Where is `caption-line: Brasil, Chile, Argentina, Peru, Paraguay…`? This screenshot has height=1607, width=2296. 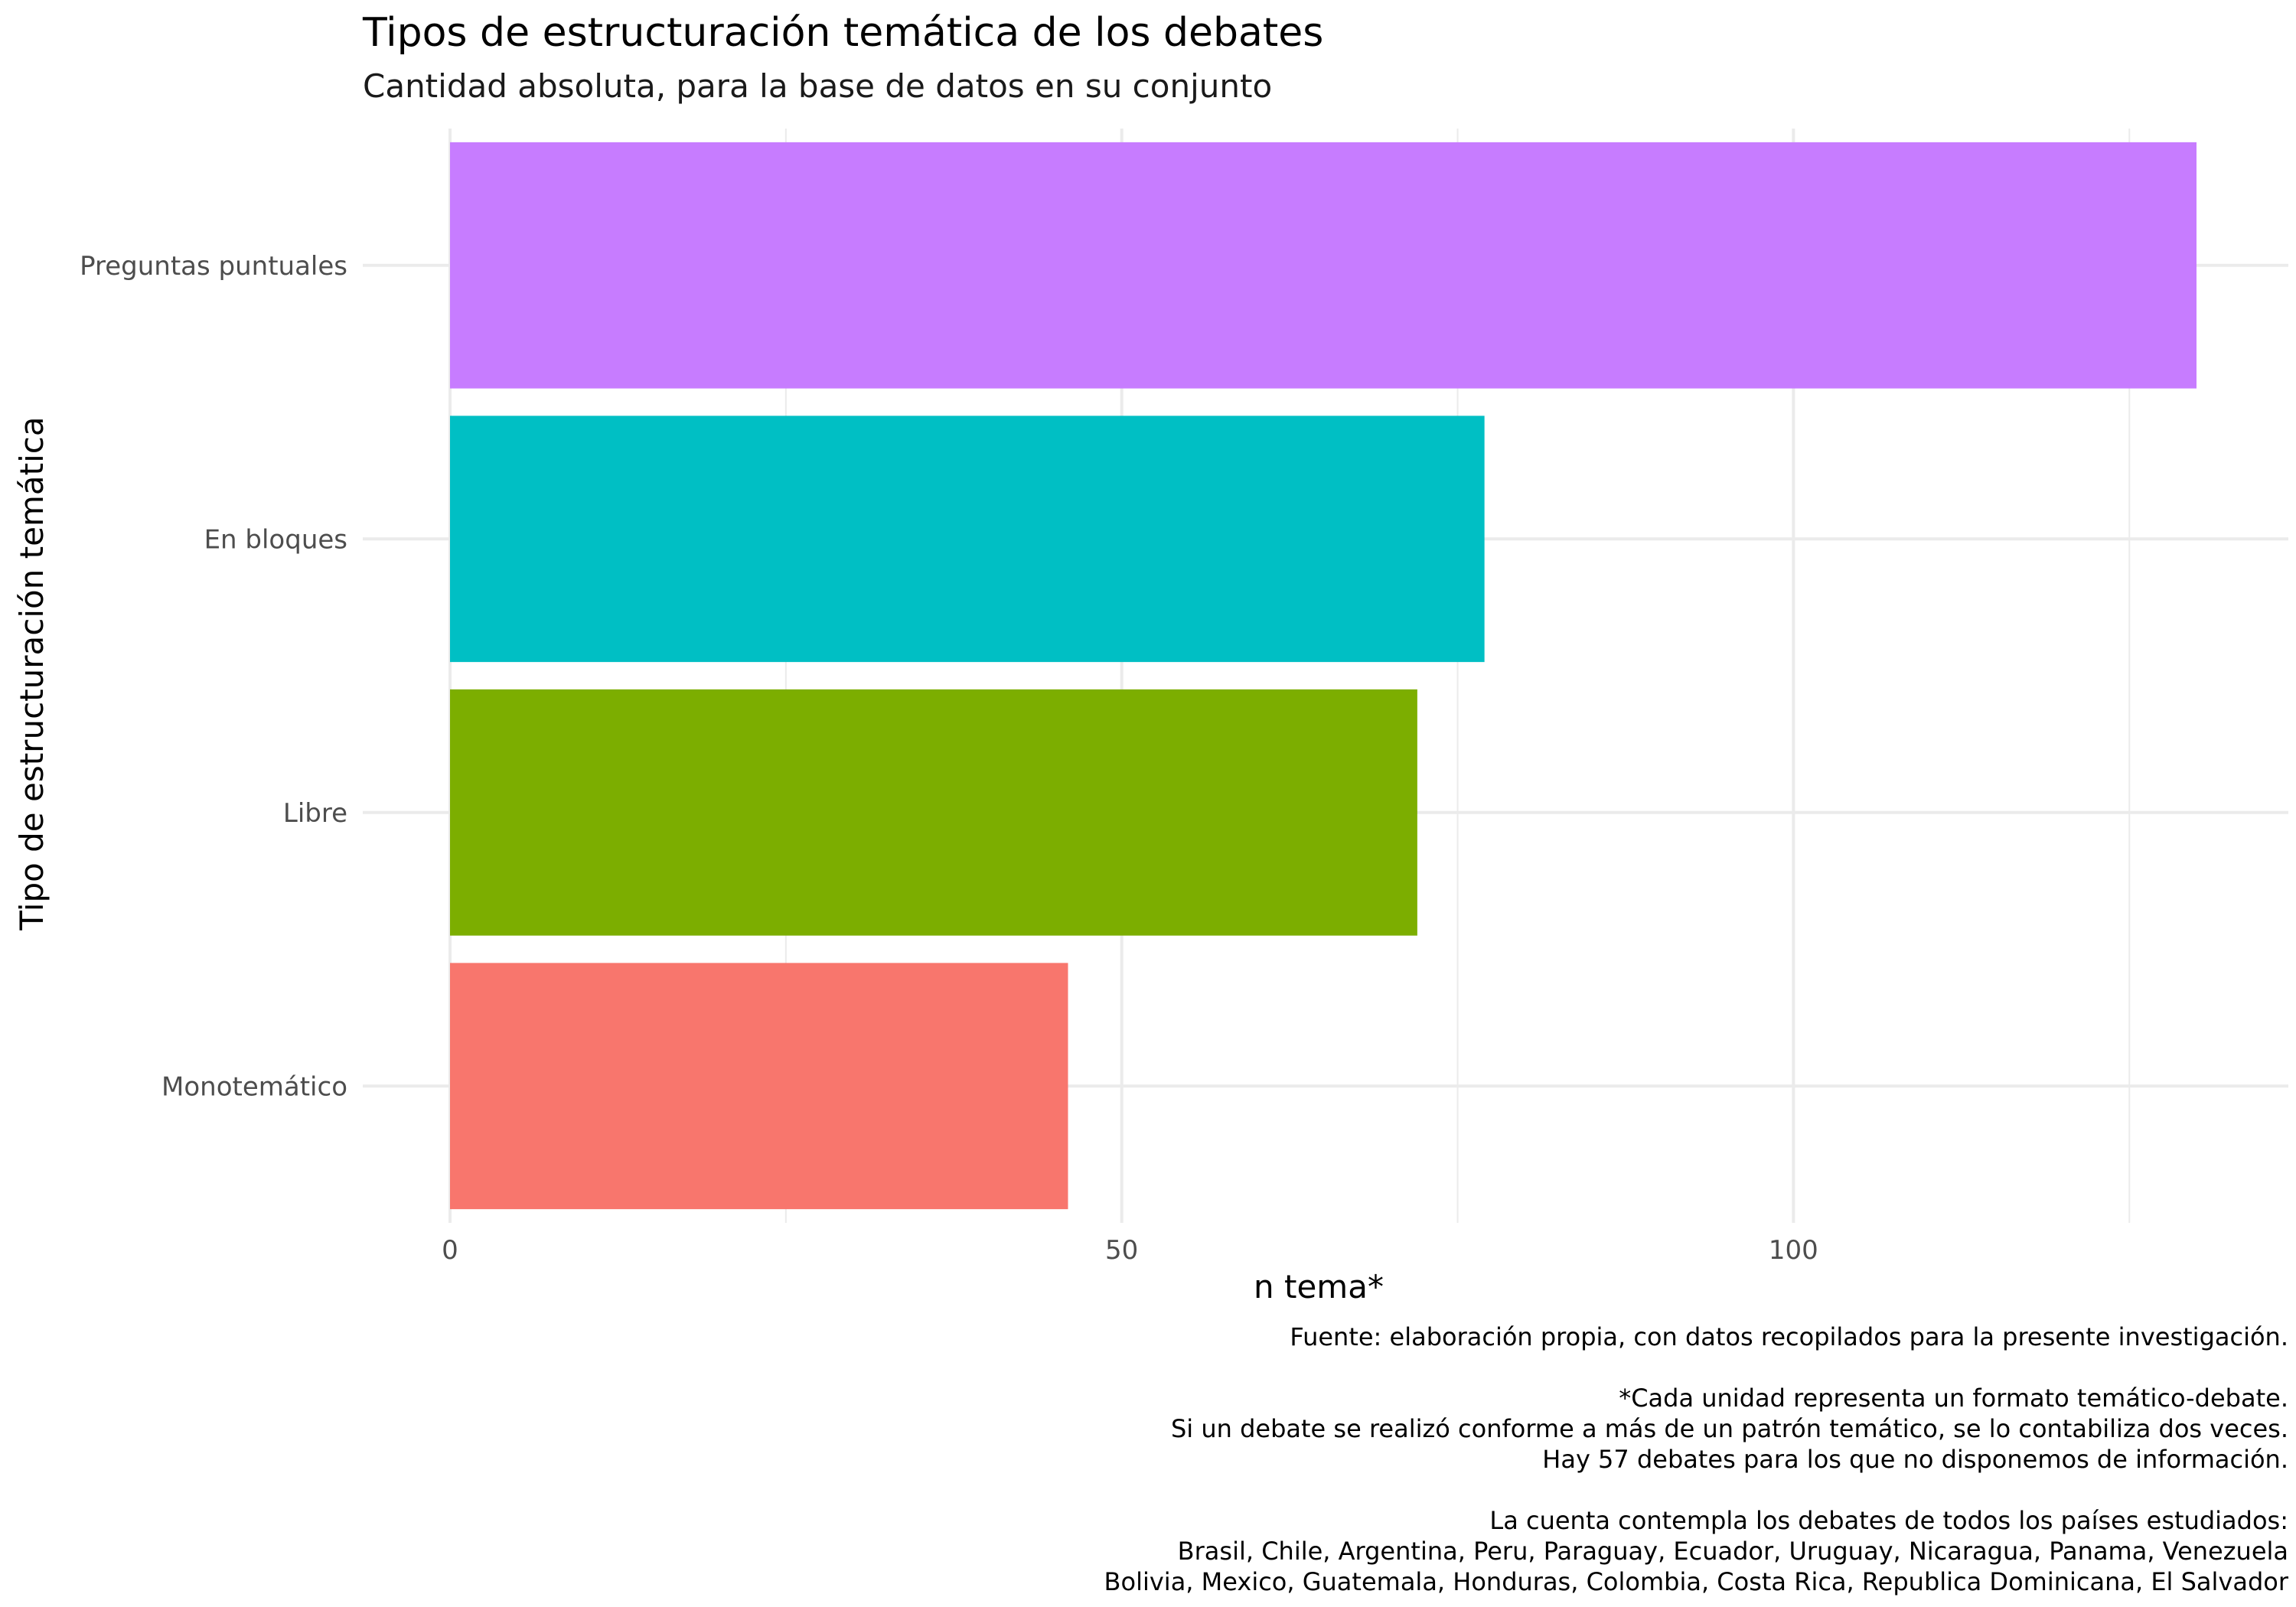
caption-line: Brasil, Chile, Argentina, Peru, Paraguay… is located at coordinates (1733, 1551).